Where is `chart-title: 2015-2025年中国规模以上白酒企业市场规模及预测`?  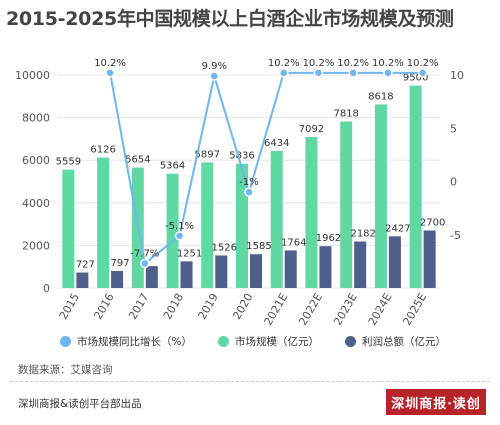
chart-title: 2015-2025年中国规模以上白酒企业市场规模及预测 is located at coordinates (230, 19).